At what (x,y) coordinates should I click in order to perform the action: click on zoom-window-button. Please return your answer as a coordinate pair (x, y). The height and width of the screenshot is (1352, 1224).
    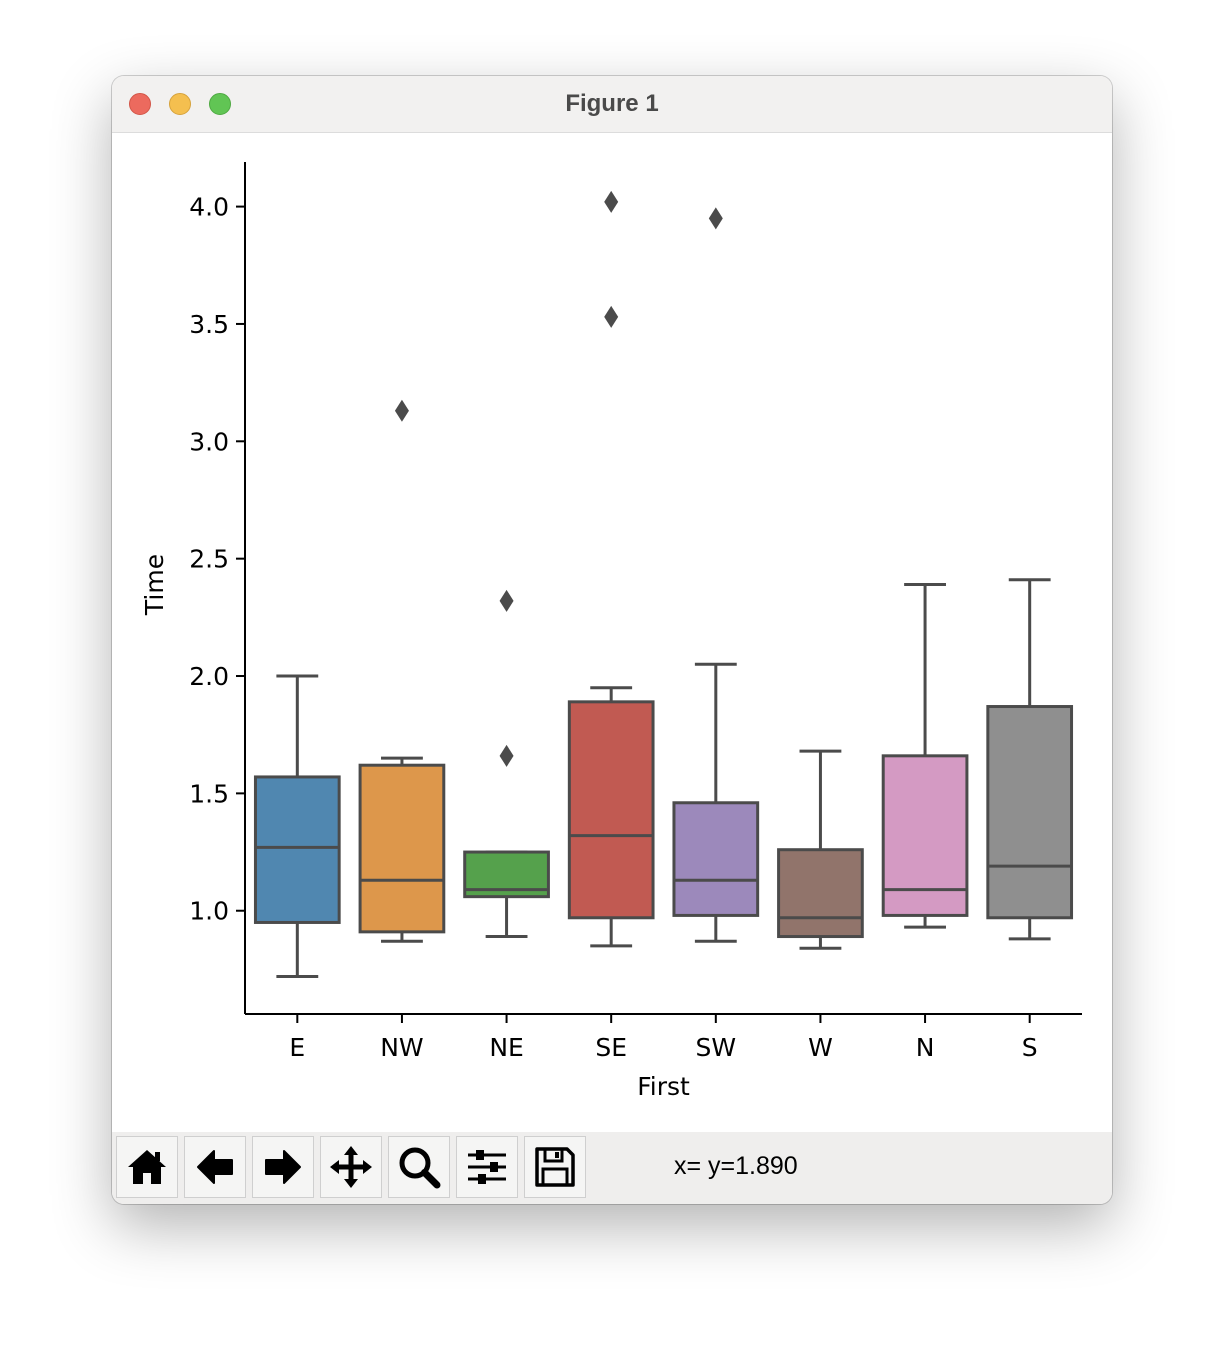
    Looking at the image, I should click on (220, 104).